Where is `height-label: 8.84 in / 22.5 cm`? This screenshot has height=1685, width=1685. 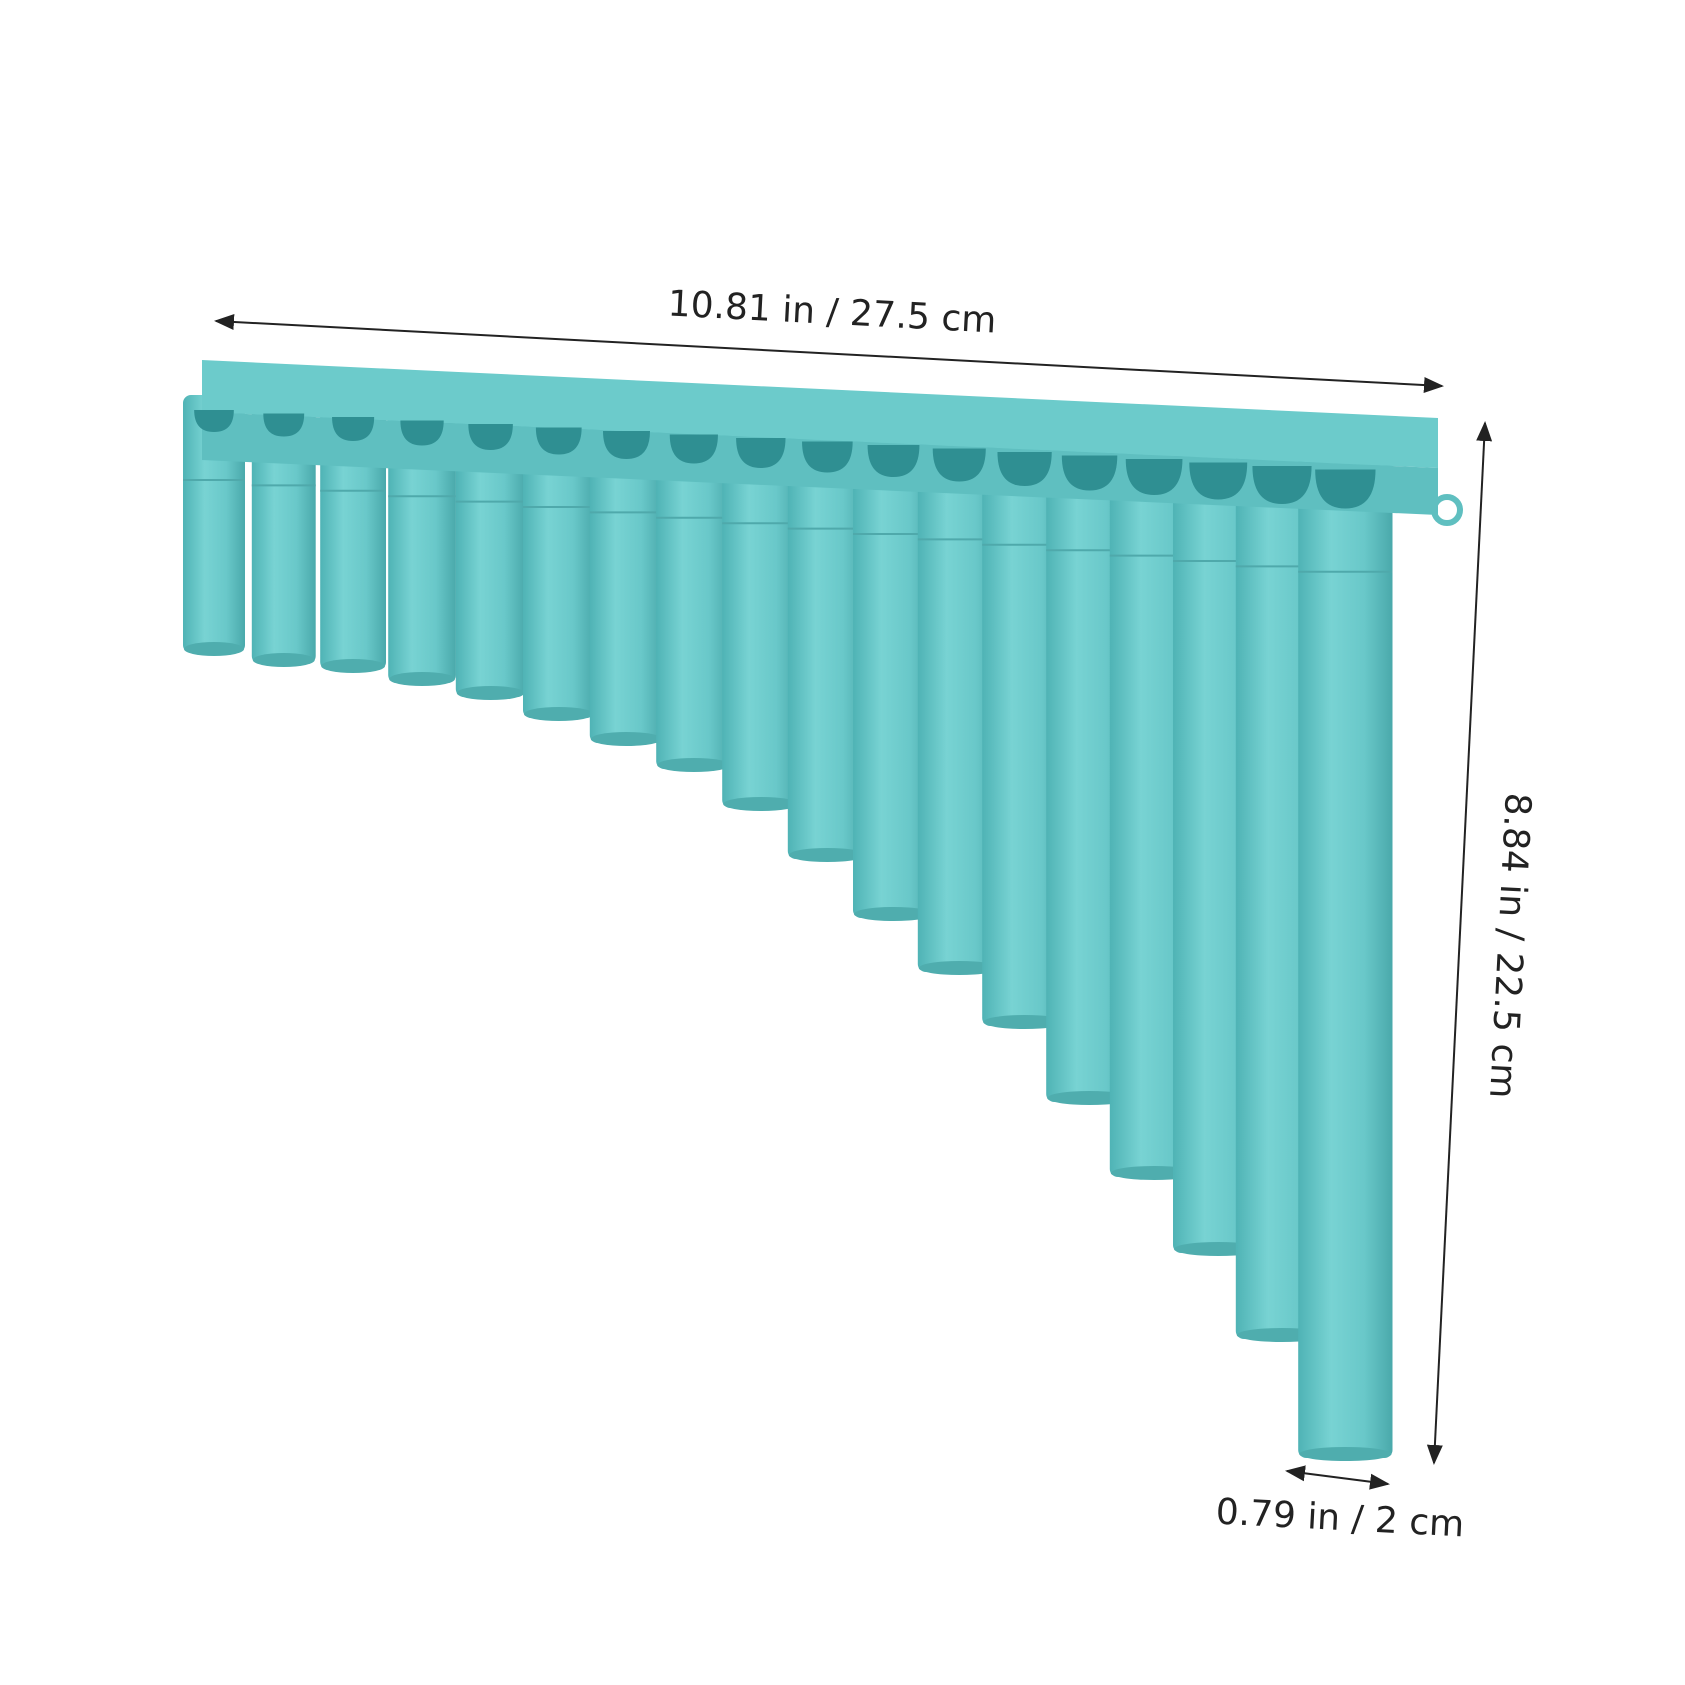 height-label: 8.84 in / 22.5 cm is located at coordinates (1509, 946).